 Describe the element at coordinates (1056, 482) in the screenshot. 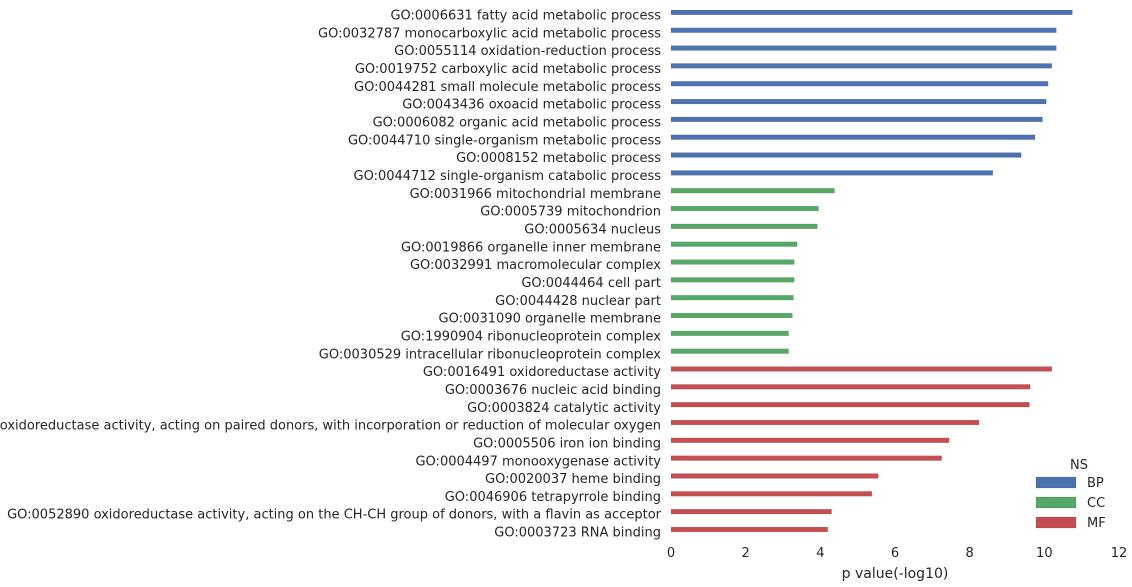

I see `legend-swatch-bp` at that location.